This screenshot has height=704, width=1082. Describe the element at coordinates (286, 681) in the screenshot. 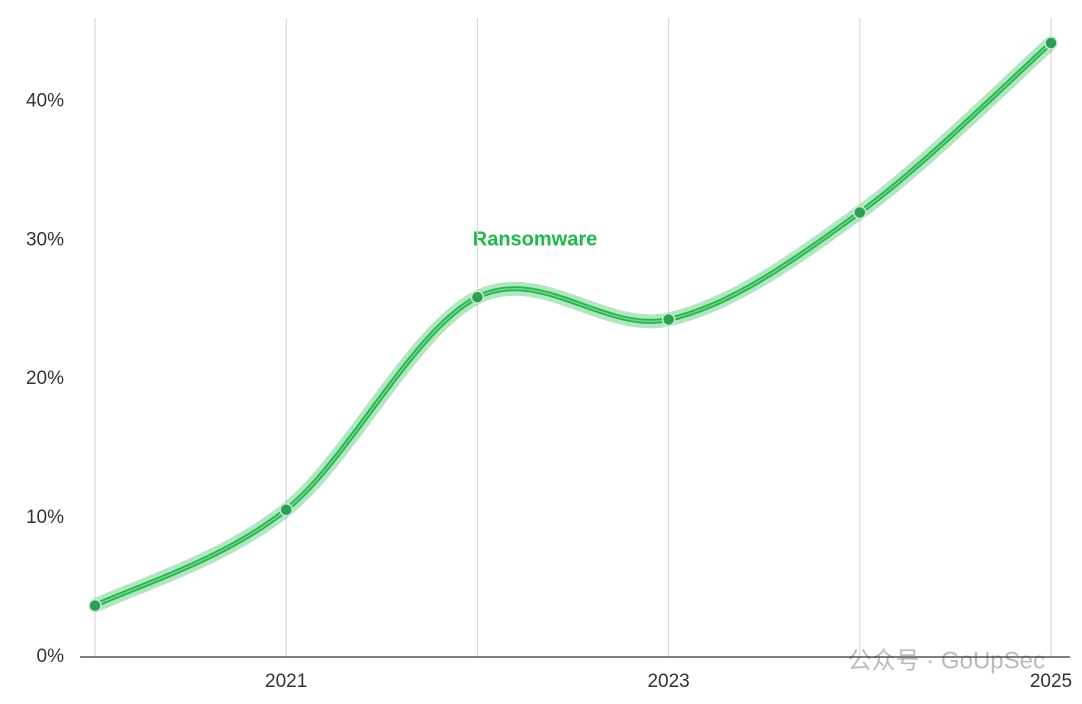

I see `x-tick-label: 2021` at that location.